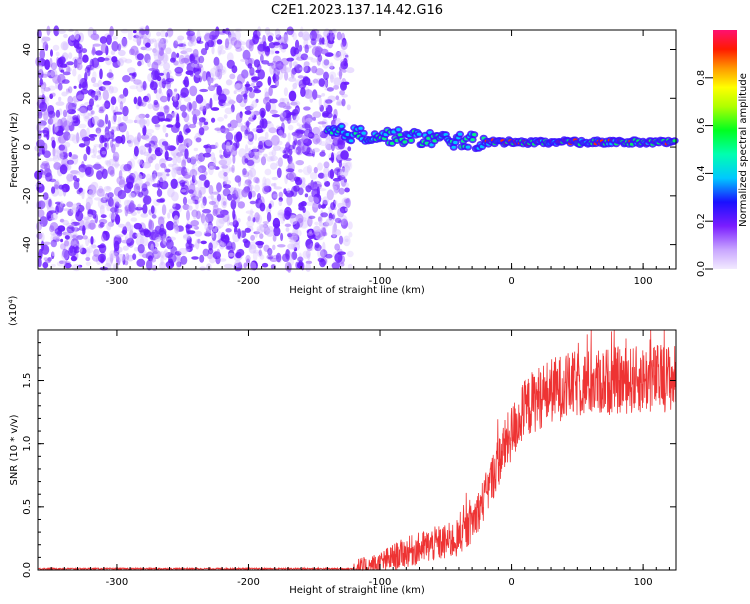 This screenshot has height=604, width=750. What do you see at coordinates (27, 196) in the screenshot?
I see `spectrogram-y-tick-label: -20` at bounding box center [27, 196].